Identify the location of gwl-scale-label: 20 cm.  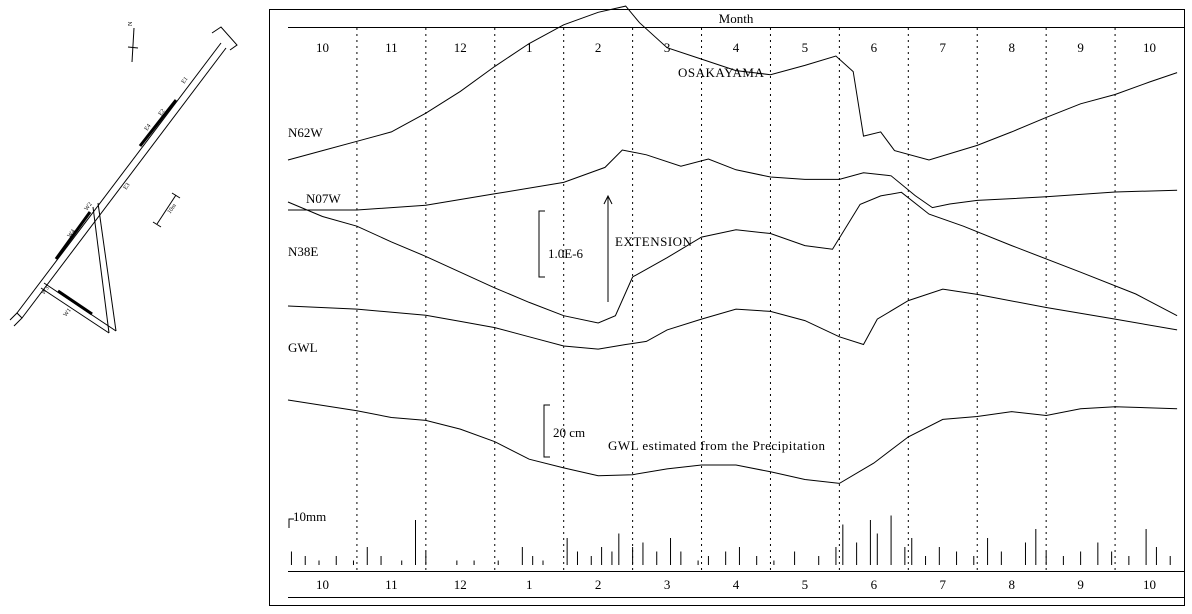
(569, 432).